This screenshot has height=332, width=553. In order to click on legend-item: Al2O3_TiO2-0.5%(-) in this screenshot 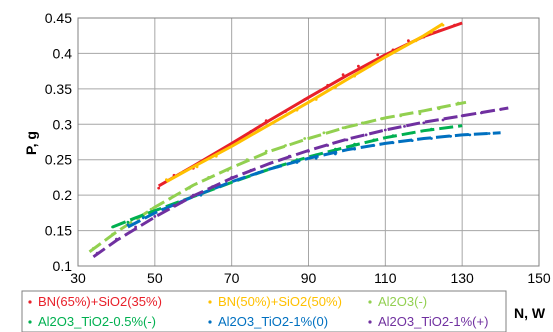, I will do `click(92, 321)`.